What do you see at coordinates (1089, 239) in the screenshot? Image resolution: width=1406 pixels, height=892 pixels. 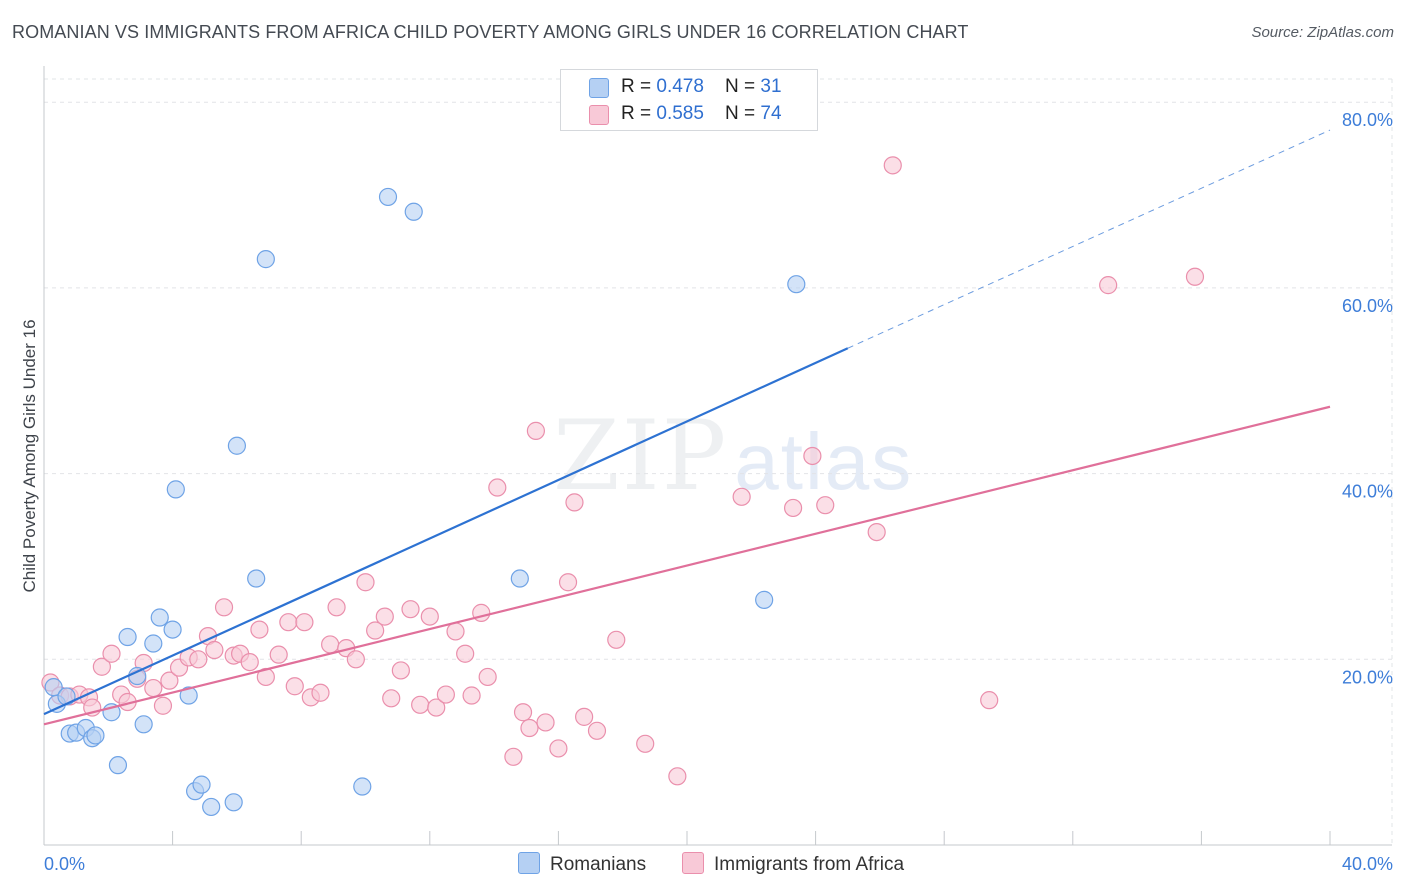 I see `romanians-trend-extension` at bounding box center [1089, 239].